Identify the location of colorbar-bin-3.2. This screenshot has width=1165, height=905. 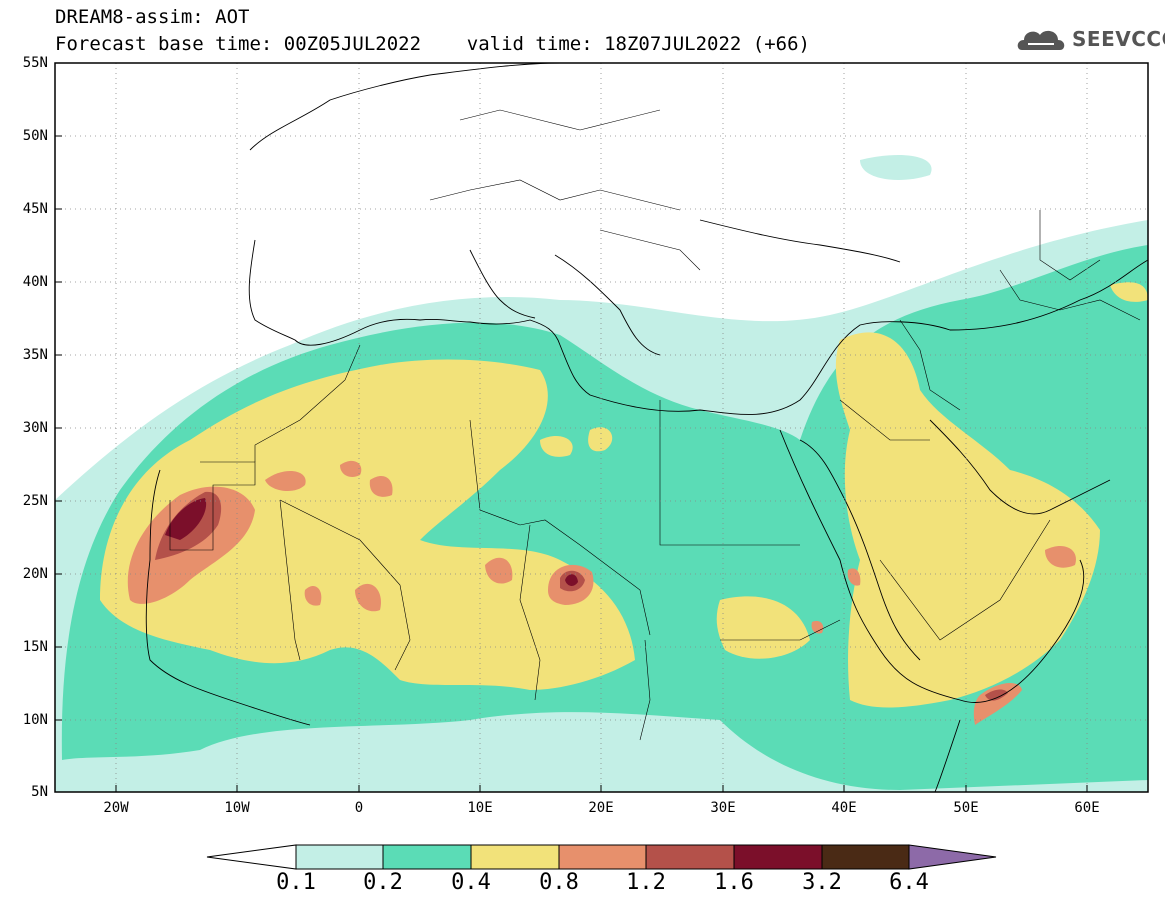
(865, 857).